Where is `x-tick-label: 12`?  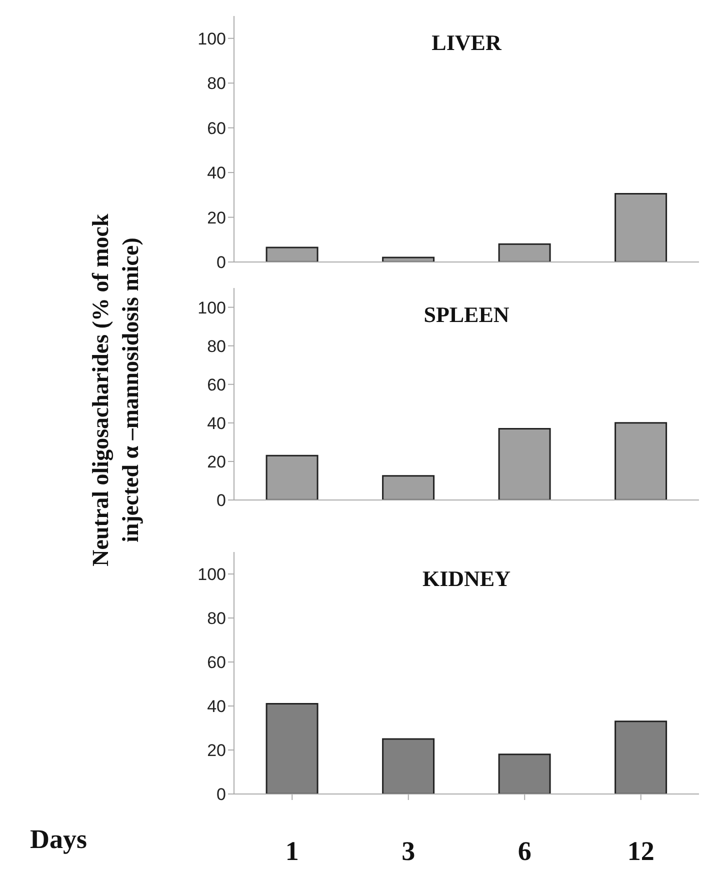
x-tick-label: 12 is located at coordinates (640, 851).